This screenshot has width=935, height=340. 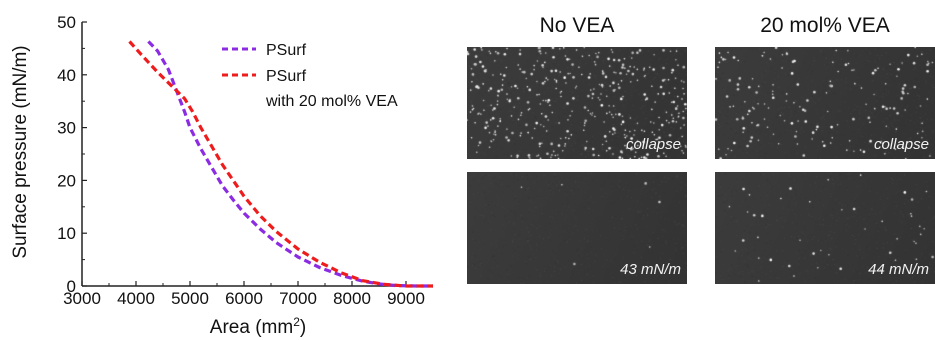 I want to click on micrograph-no-vea-collapse: collapse, so click(x=577, y=103).